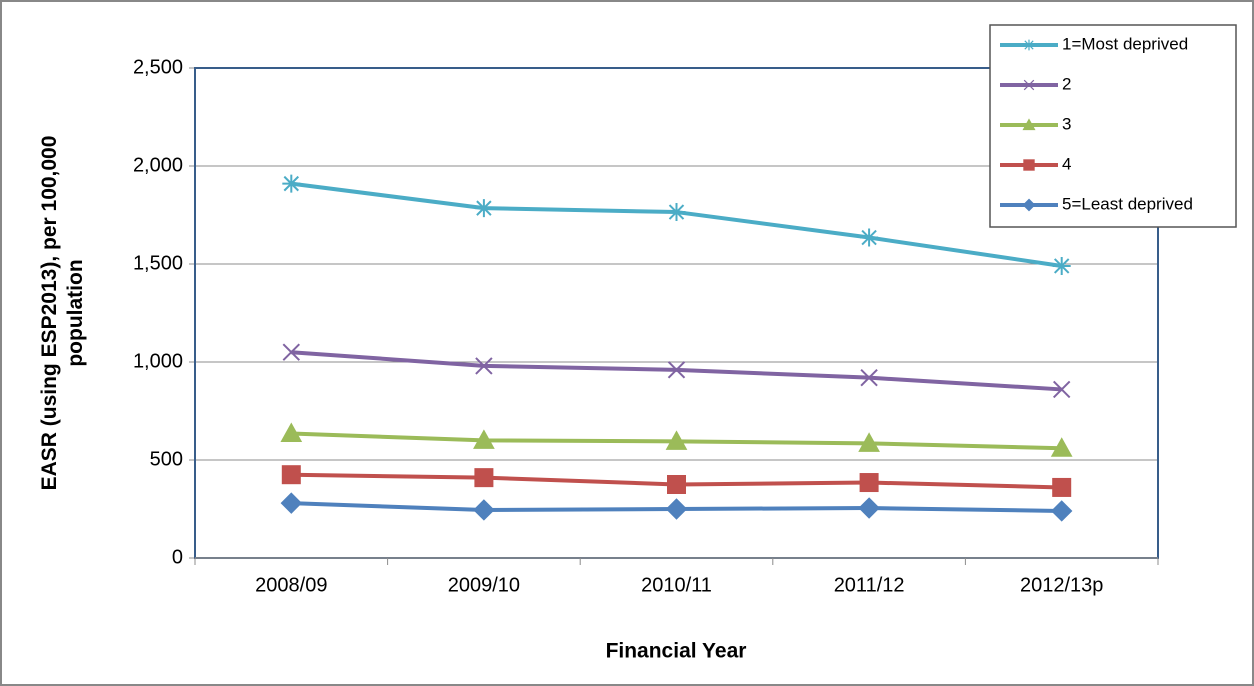 Image resolution: width=1254 pixels, height=686 pixels. Describe the element at coordinates (484, 585) in the screenshot. I see `x-tick-label: 2009/10` at that location.